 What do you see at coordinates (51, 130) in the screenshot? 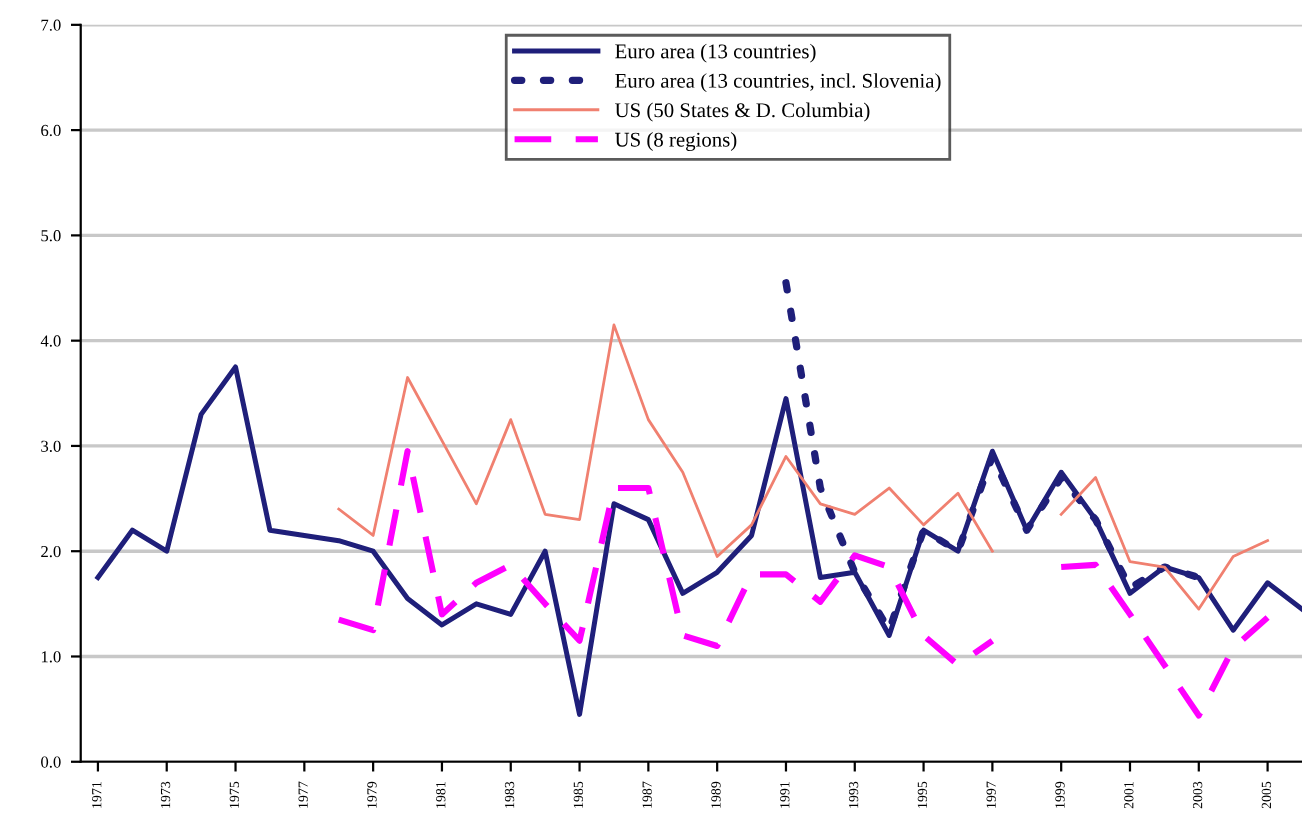
I see `y-tick-label: 6.0` at bounding box center [51, 130].